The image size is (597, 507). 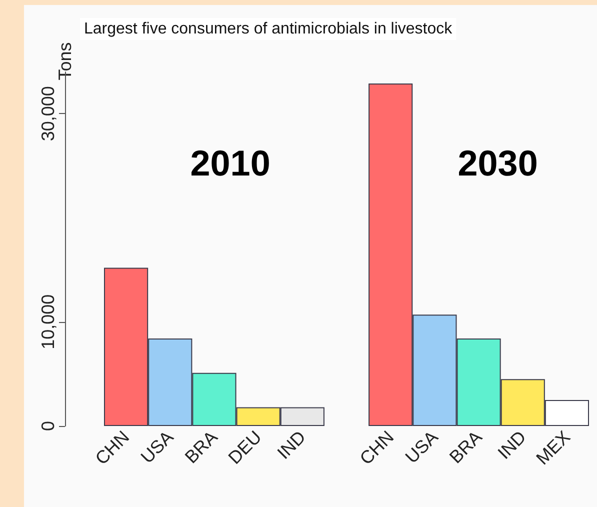 What do you see at coordinates (498, 163) in the screenshot?
I see `annotation: 2030` at bounding box center [498, 163].